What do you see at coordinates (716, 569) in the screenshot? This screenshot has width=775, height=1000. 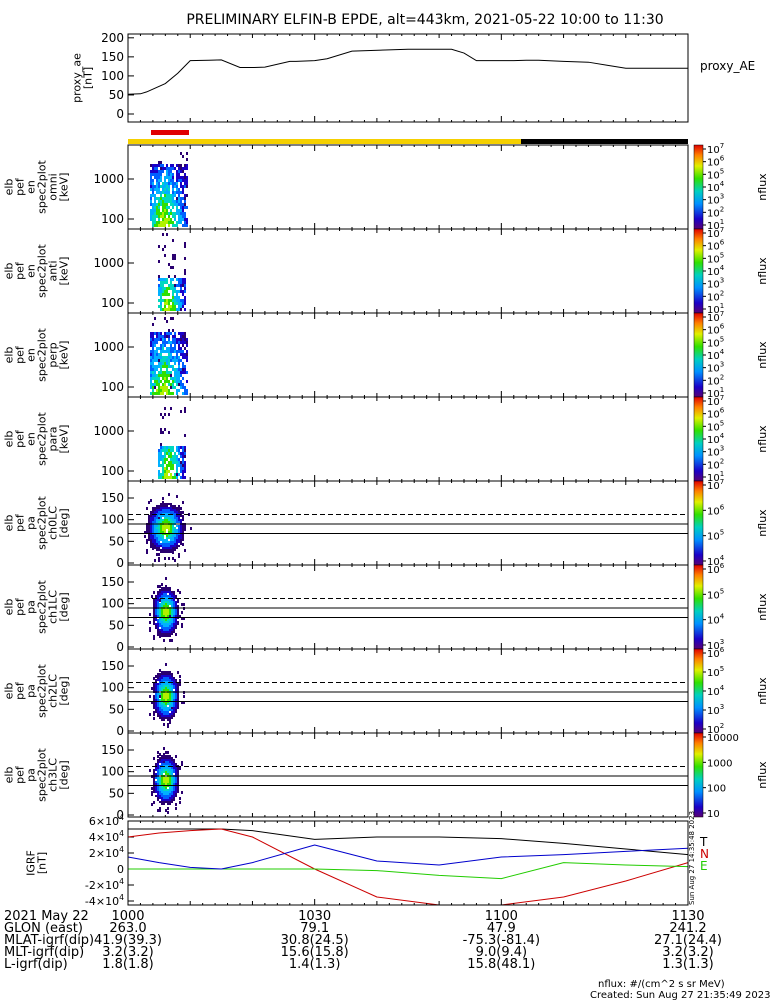 I see `colorbar-tick-label: 106` at bounding box center [716, 569].